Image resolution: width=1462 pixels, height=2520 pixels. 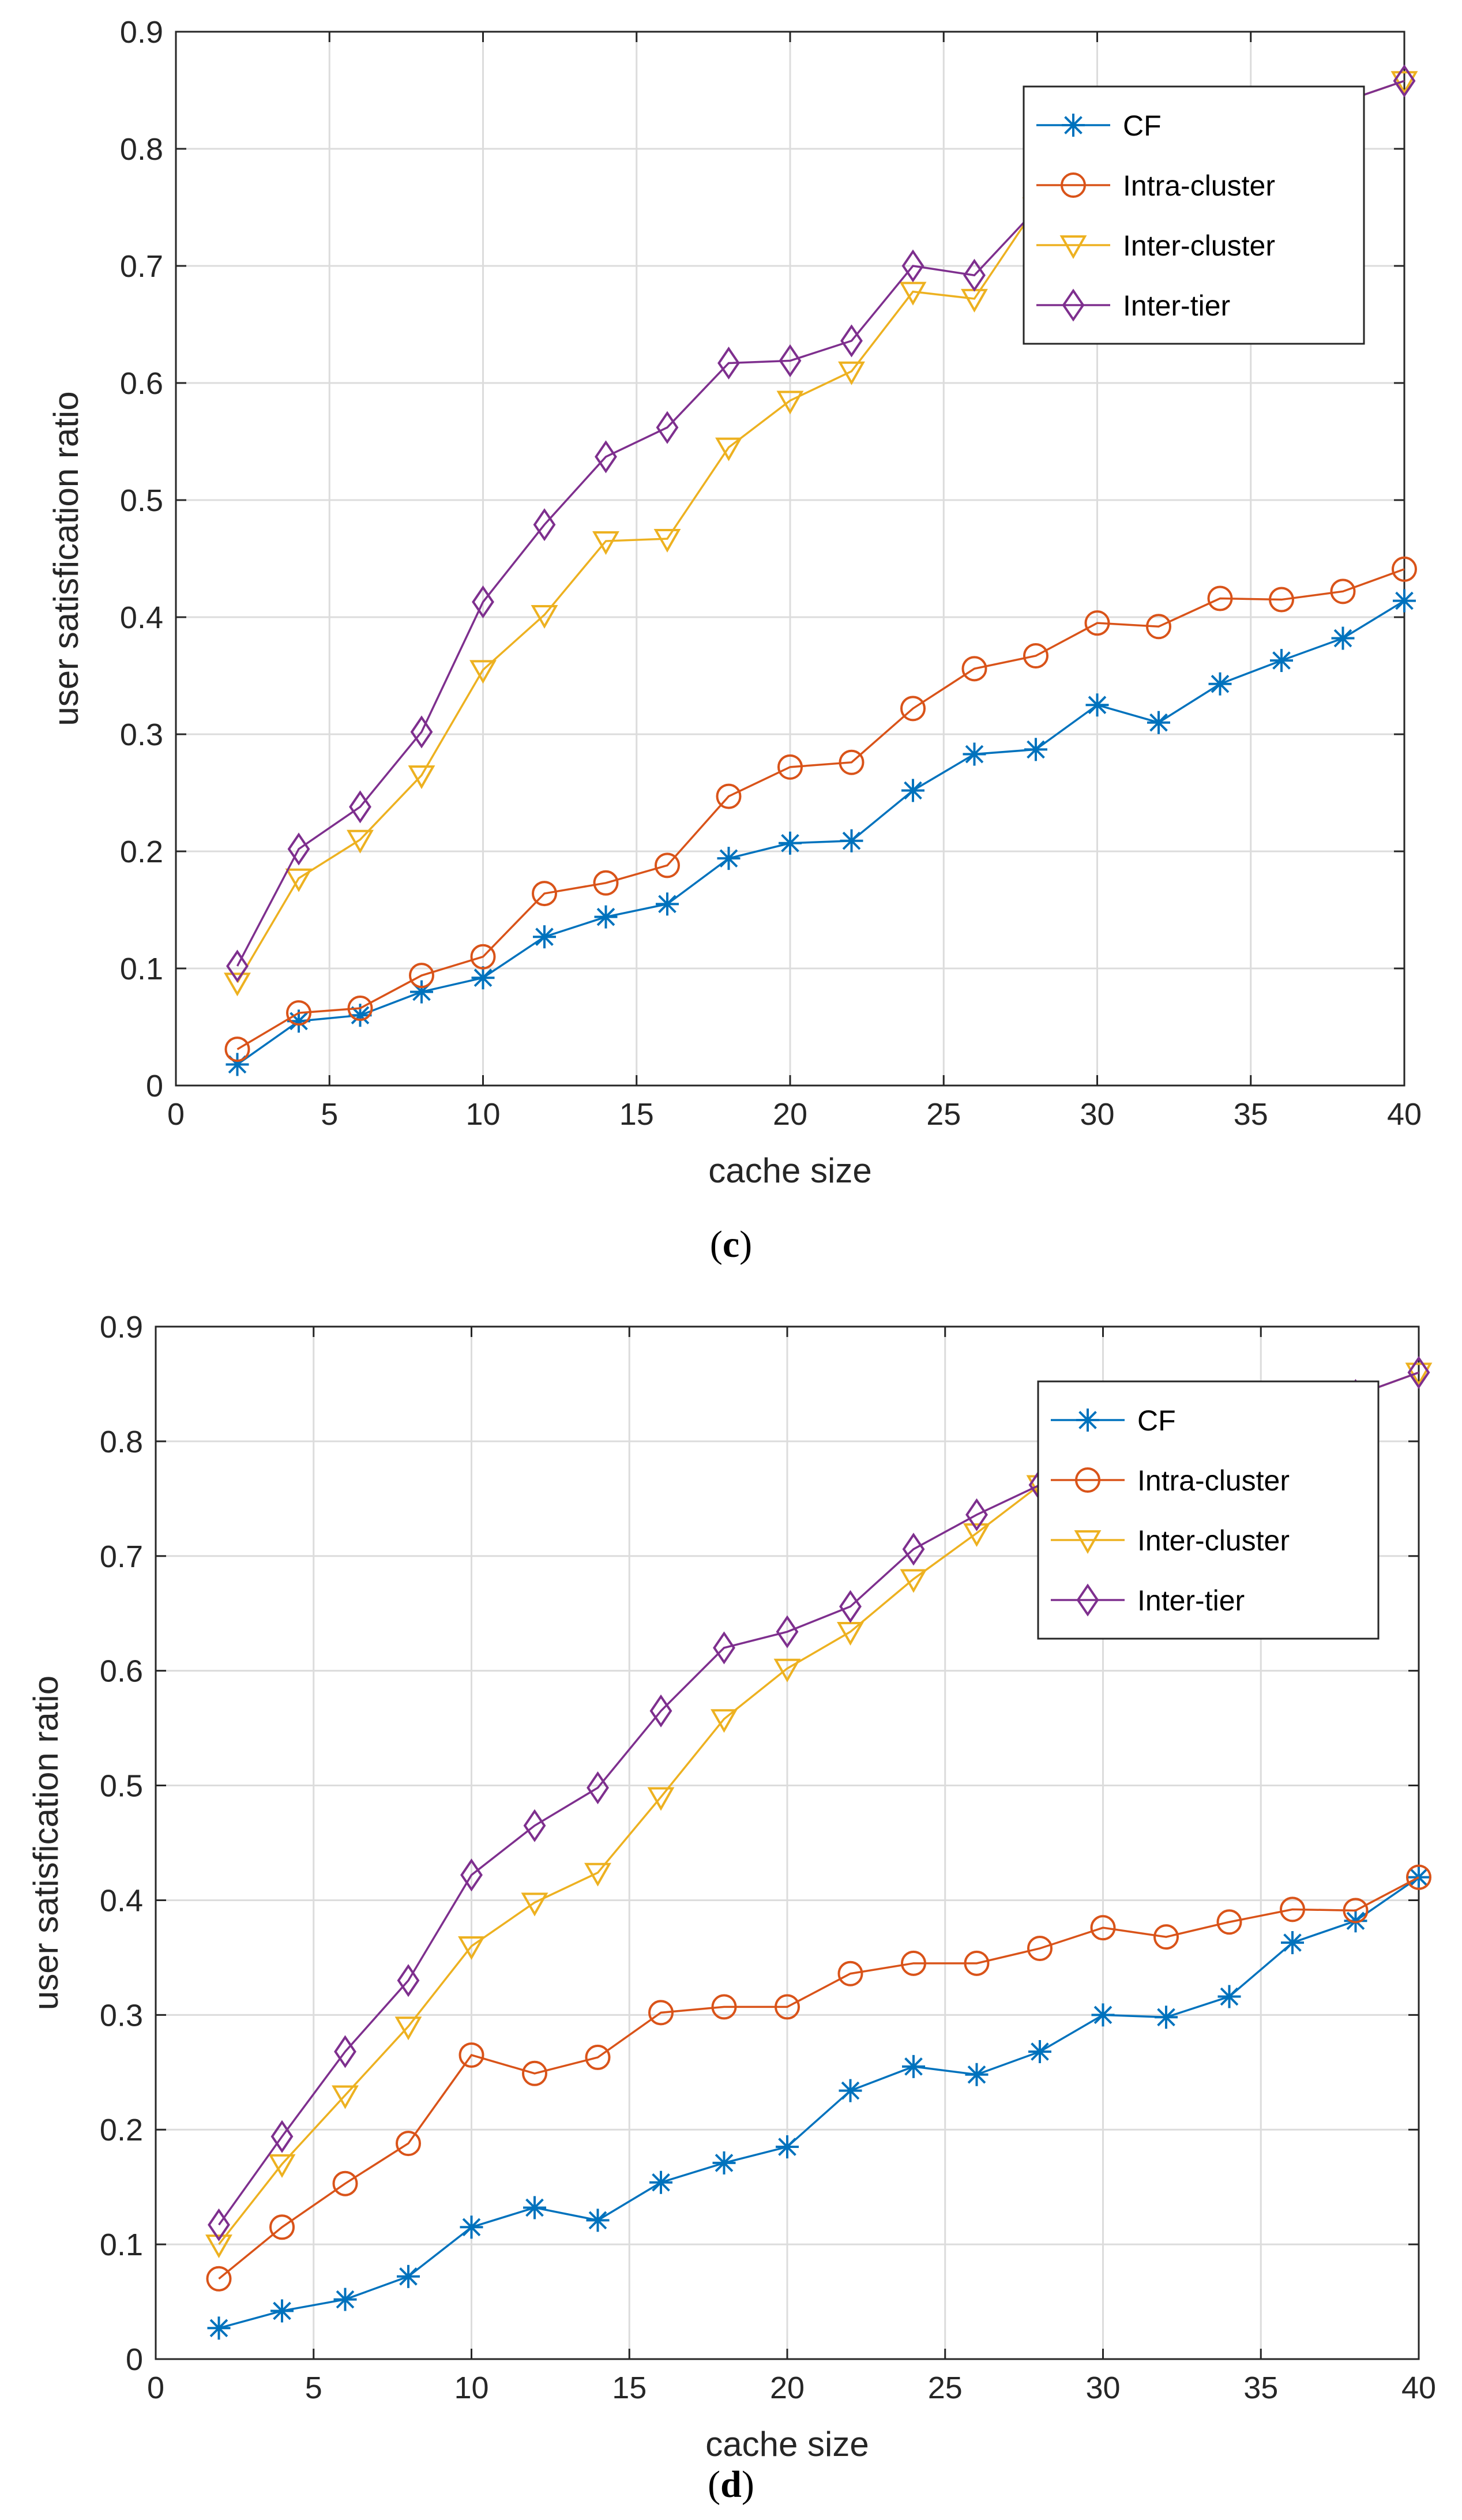 I want to click on y-tick-label: 0.4, so click(x=121, y=1900).